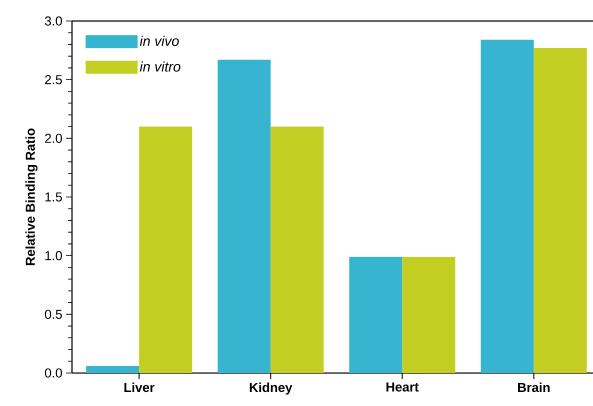 The height and width of the screenshot is (406, 593). I want to click on legend-label: in vivo, so click(159, 41).